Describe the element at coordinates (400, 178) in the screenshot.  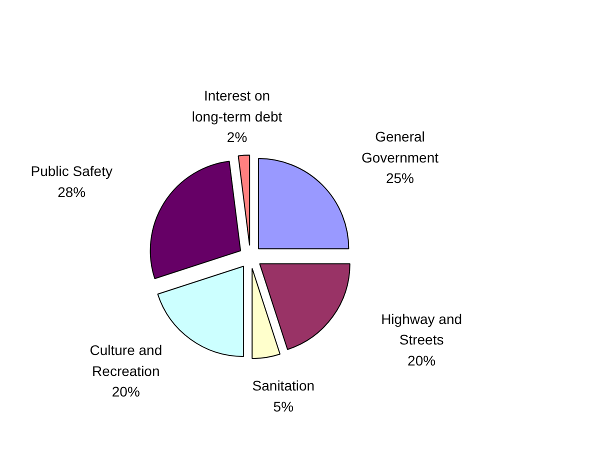
I see `data-label: 25%` at that location.